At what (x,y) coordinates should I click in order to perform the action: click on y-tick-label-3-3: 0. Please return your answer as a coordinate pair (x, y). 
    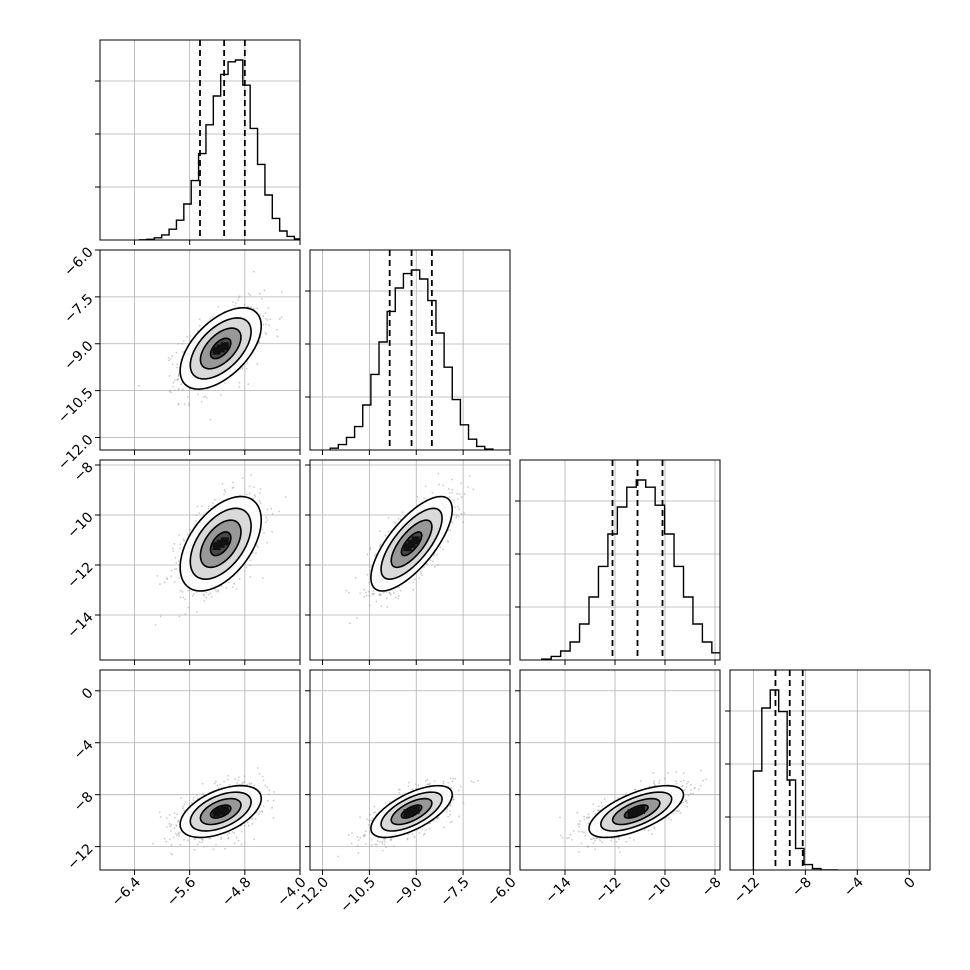
    Looking at the image, I should click on (88, 694).